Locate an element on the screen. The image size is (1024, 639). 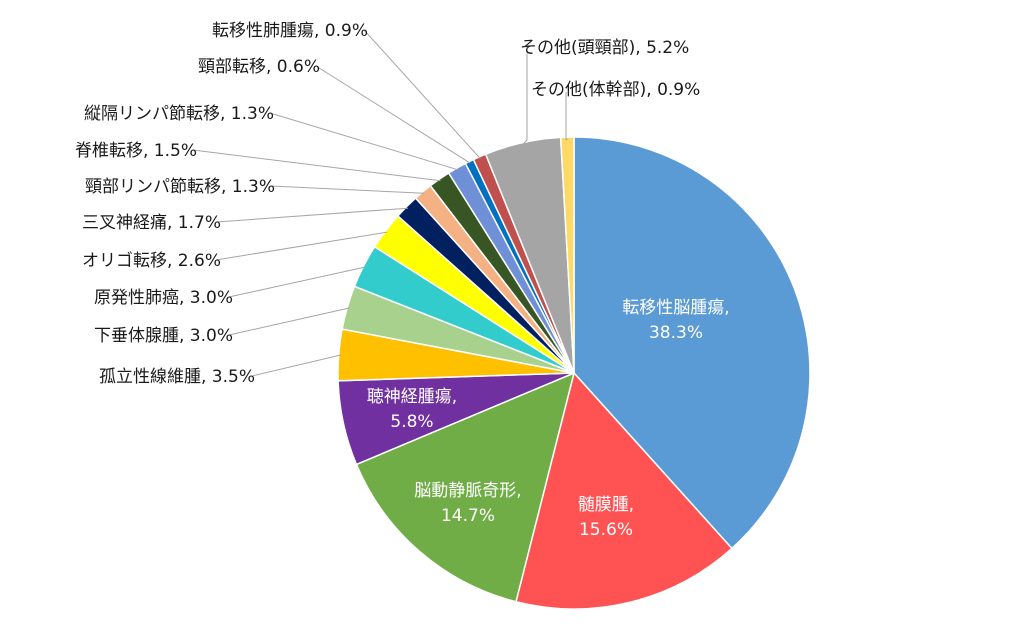
slice-label: 髄膜腫, 15.6% is located at coordinates (606, 517).